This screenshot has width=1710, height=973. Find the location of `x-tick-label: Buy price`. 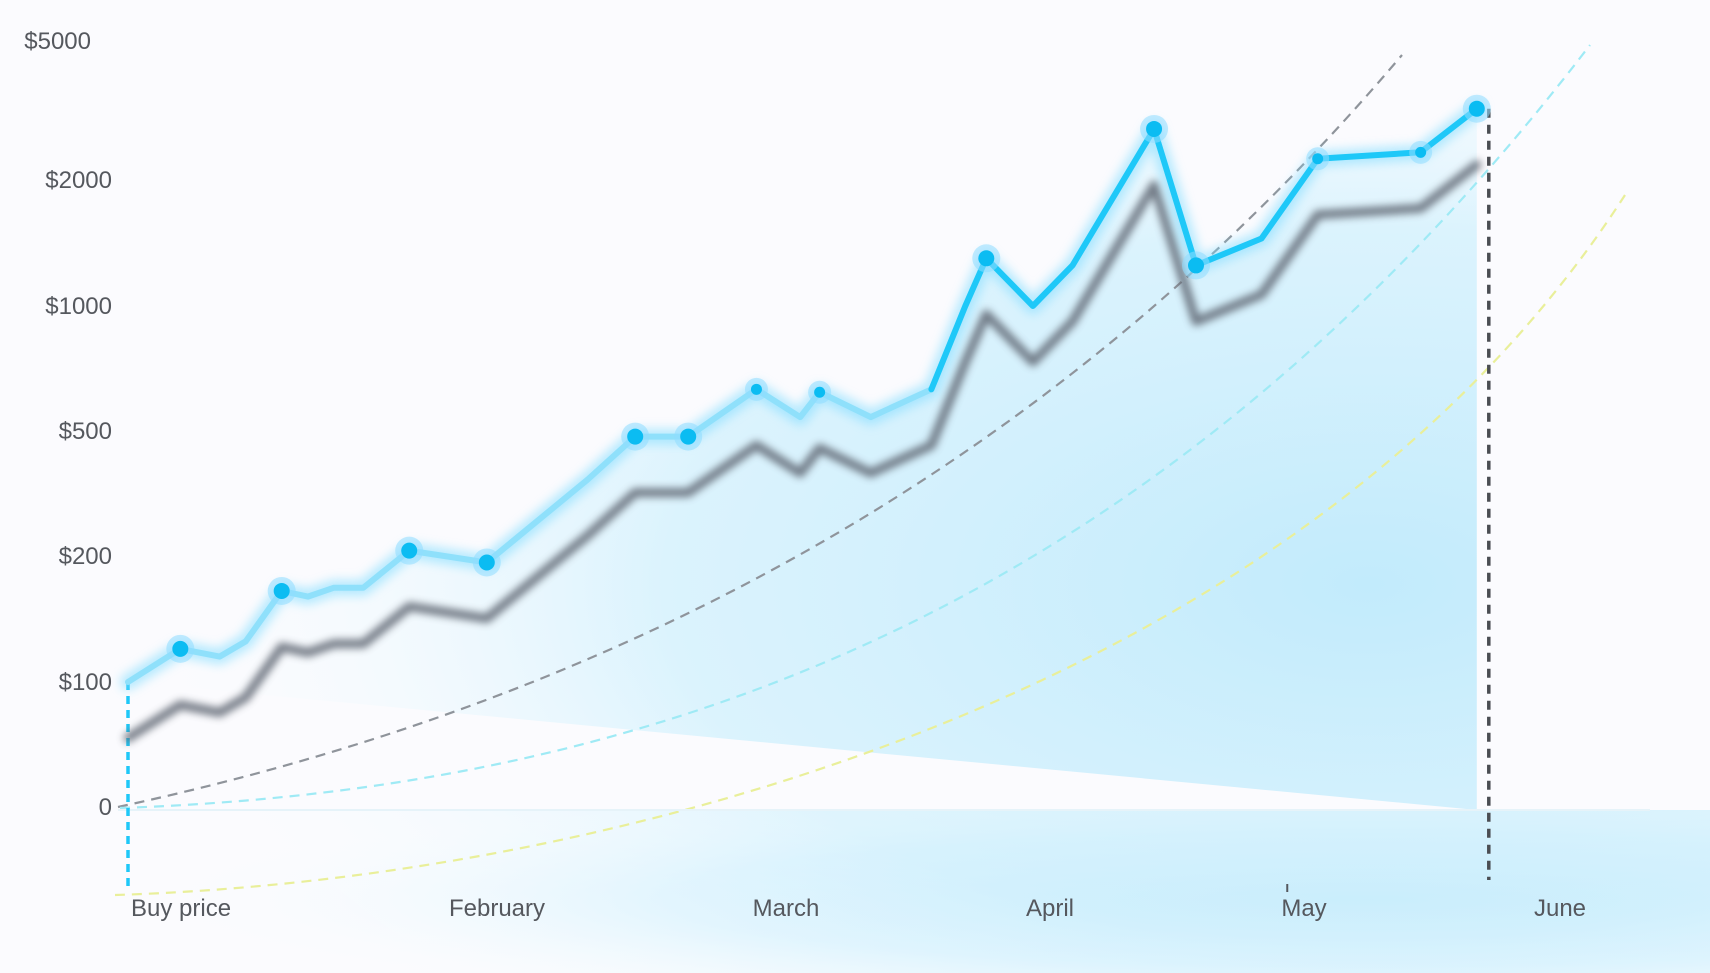

x-tick-label: Buy price is located at coordinates (181, 908).